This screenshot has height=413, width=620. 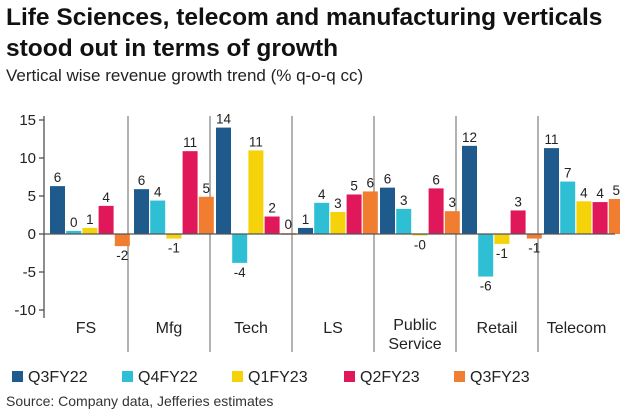 I want to click on bar-q3fy22-mfg, so click(x=141, y=211).